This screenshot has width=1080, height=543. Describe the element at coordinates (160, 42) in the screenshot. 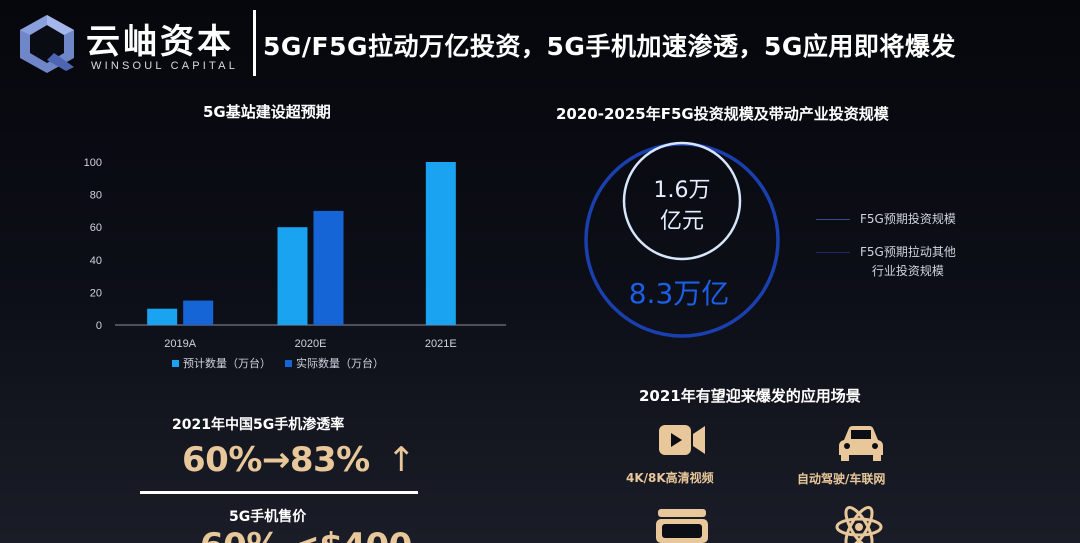

I see `brand-name: 云岫资本` at that location.